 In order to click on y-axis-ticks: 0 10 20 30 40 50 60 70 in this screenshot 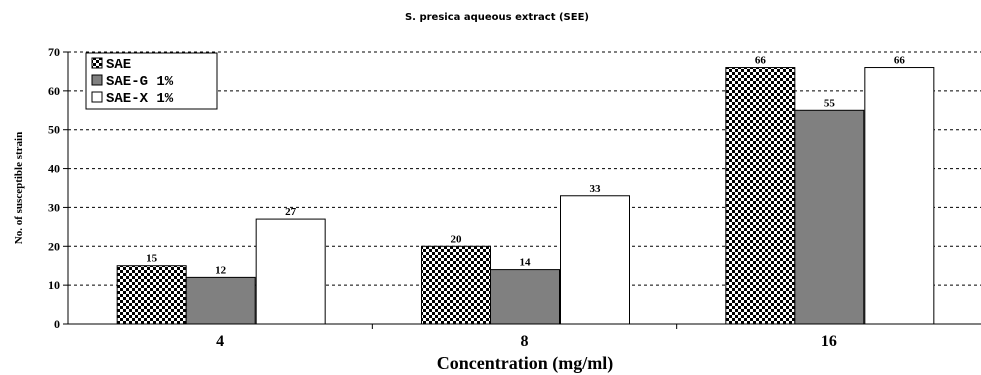, I will do `click(54, 188)`.